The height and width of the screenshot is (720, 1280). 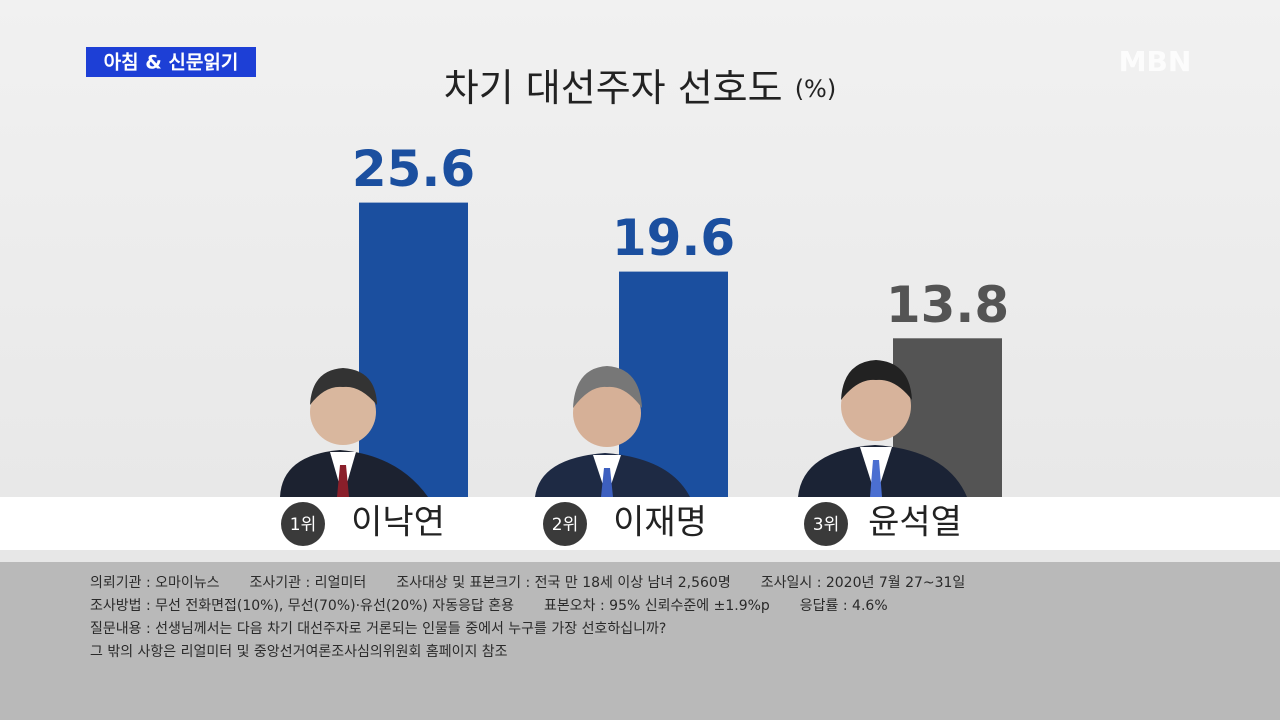 I want to click on badge-box, so click(x=171, y=62).